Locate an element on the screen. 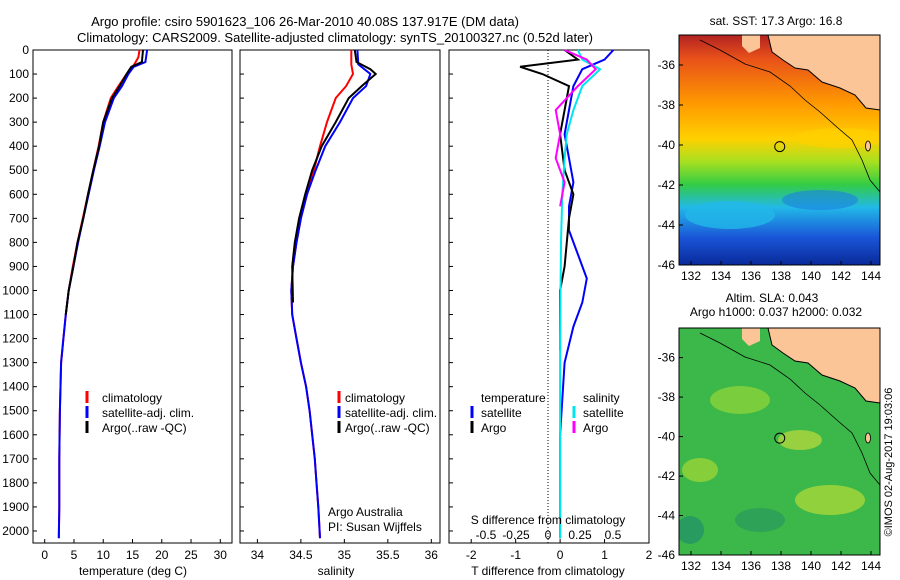 The image size is (900, 580). y-tick-label: 300 is located at coordinates (19, 122).